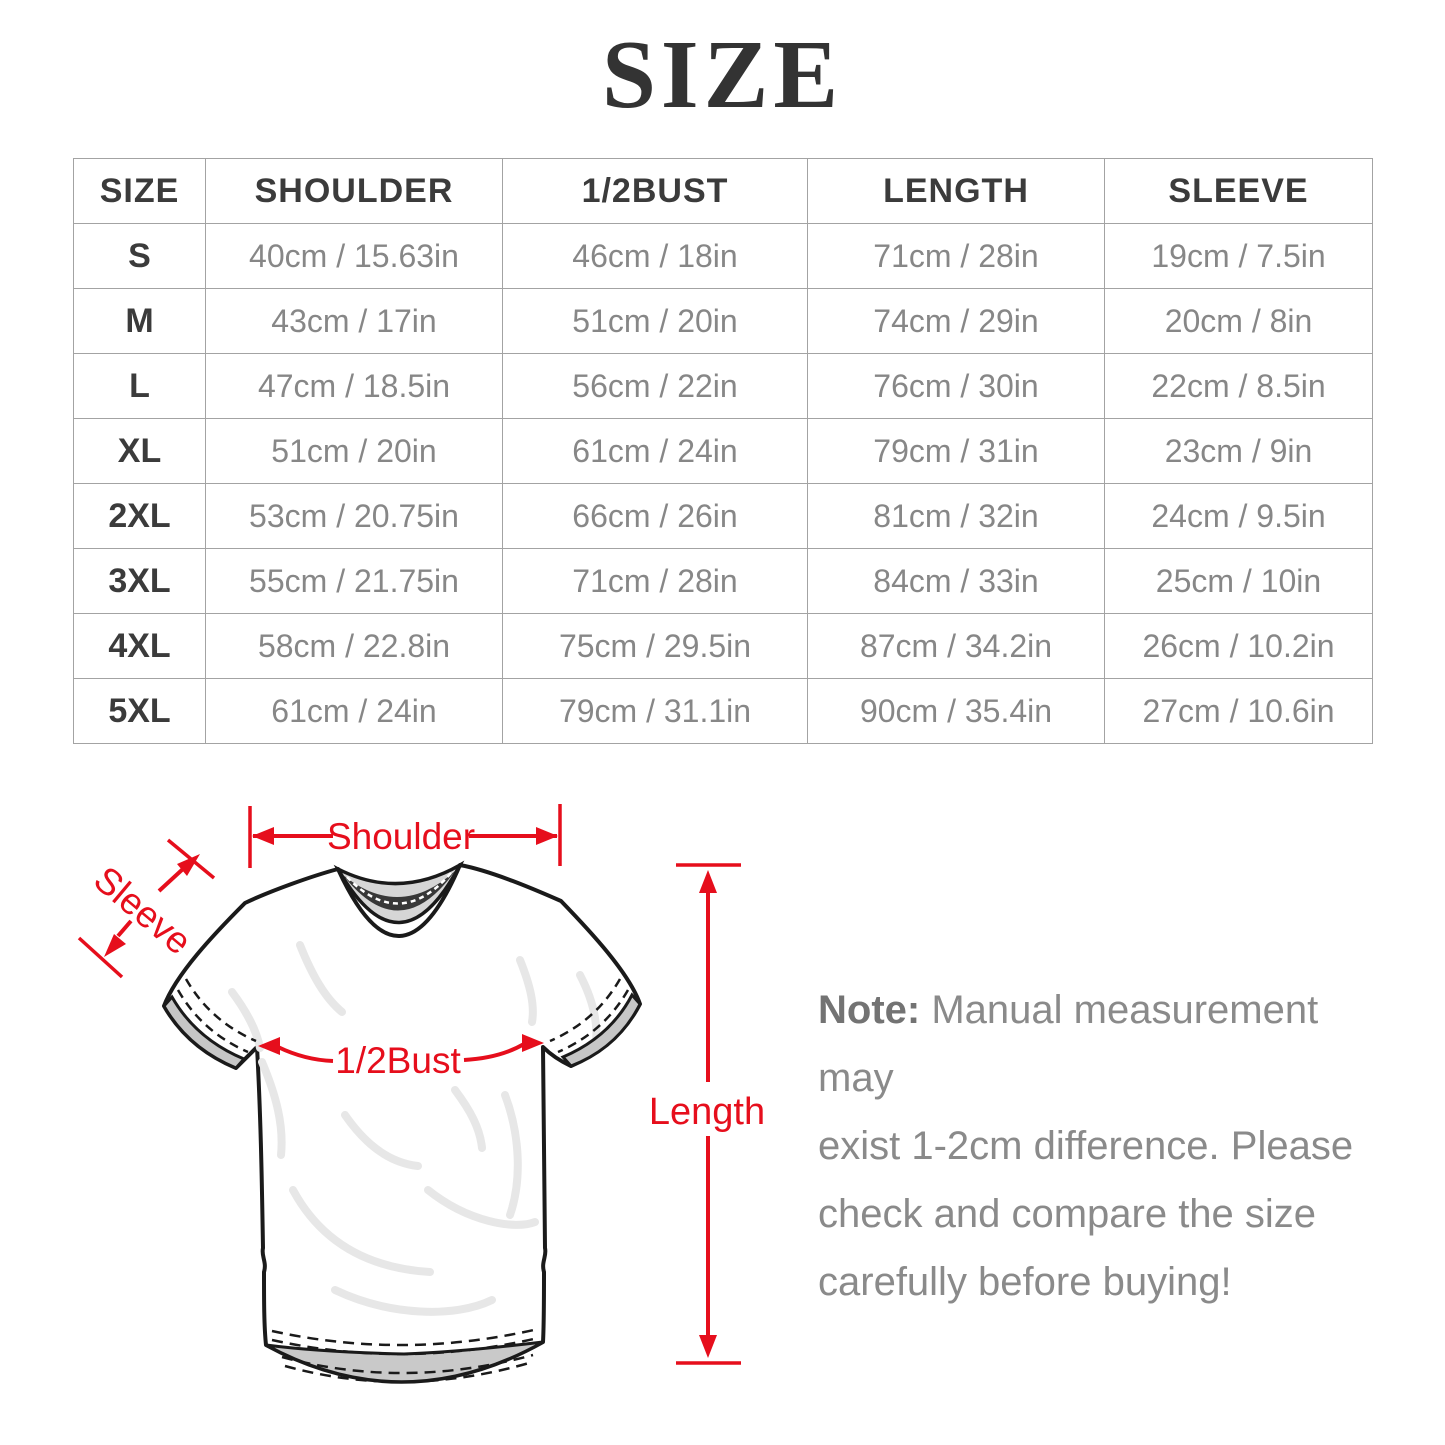 This screenshot has height=1445, width=1445. I want to click on shoulder-label: Shoulder, so click(401, 836).